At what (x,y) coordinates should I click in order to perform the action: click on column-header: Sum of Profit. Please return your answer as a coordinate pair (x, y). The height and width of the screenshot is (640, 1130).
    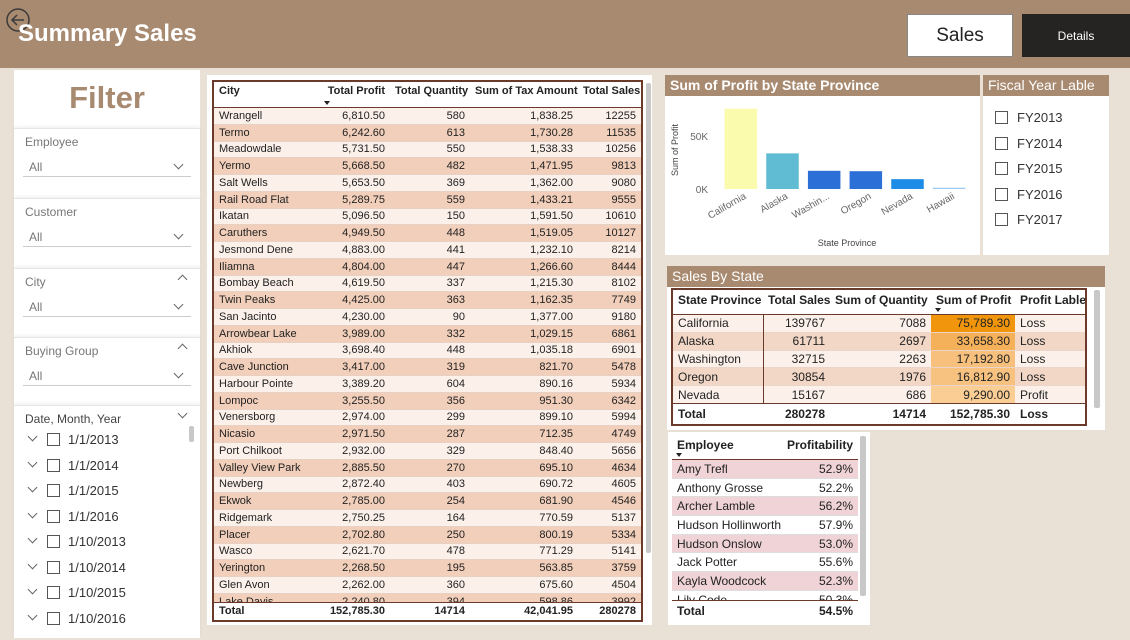
    Looking at the image, I should click on (973, 302).